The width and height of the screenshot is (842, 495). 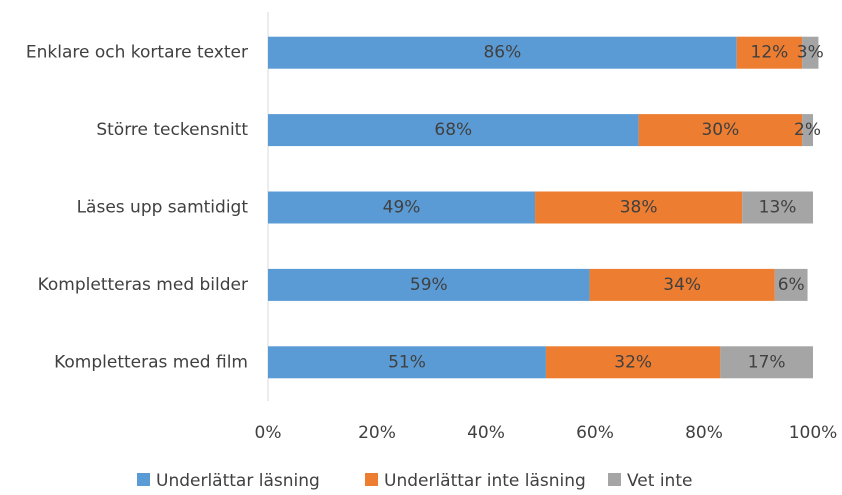 What do you see at coordinates (377, 433) in the screenshot?
I see `x-tick-label: 20%` at bounding box center [377, 433].